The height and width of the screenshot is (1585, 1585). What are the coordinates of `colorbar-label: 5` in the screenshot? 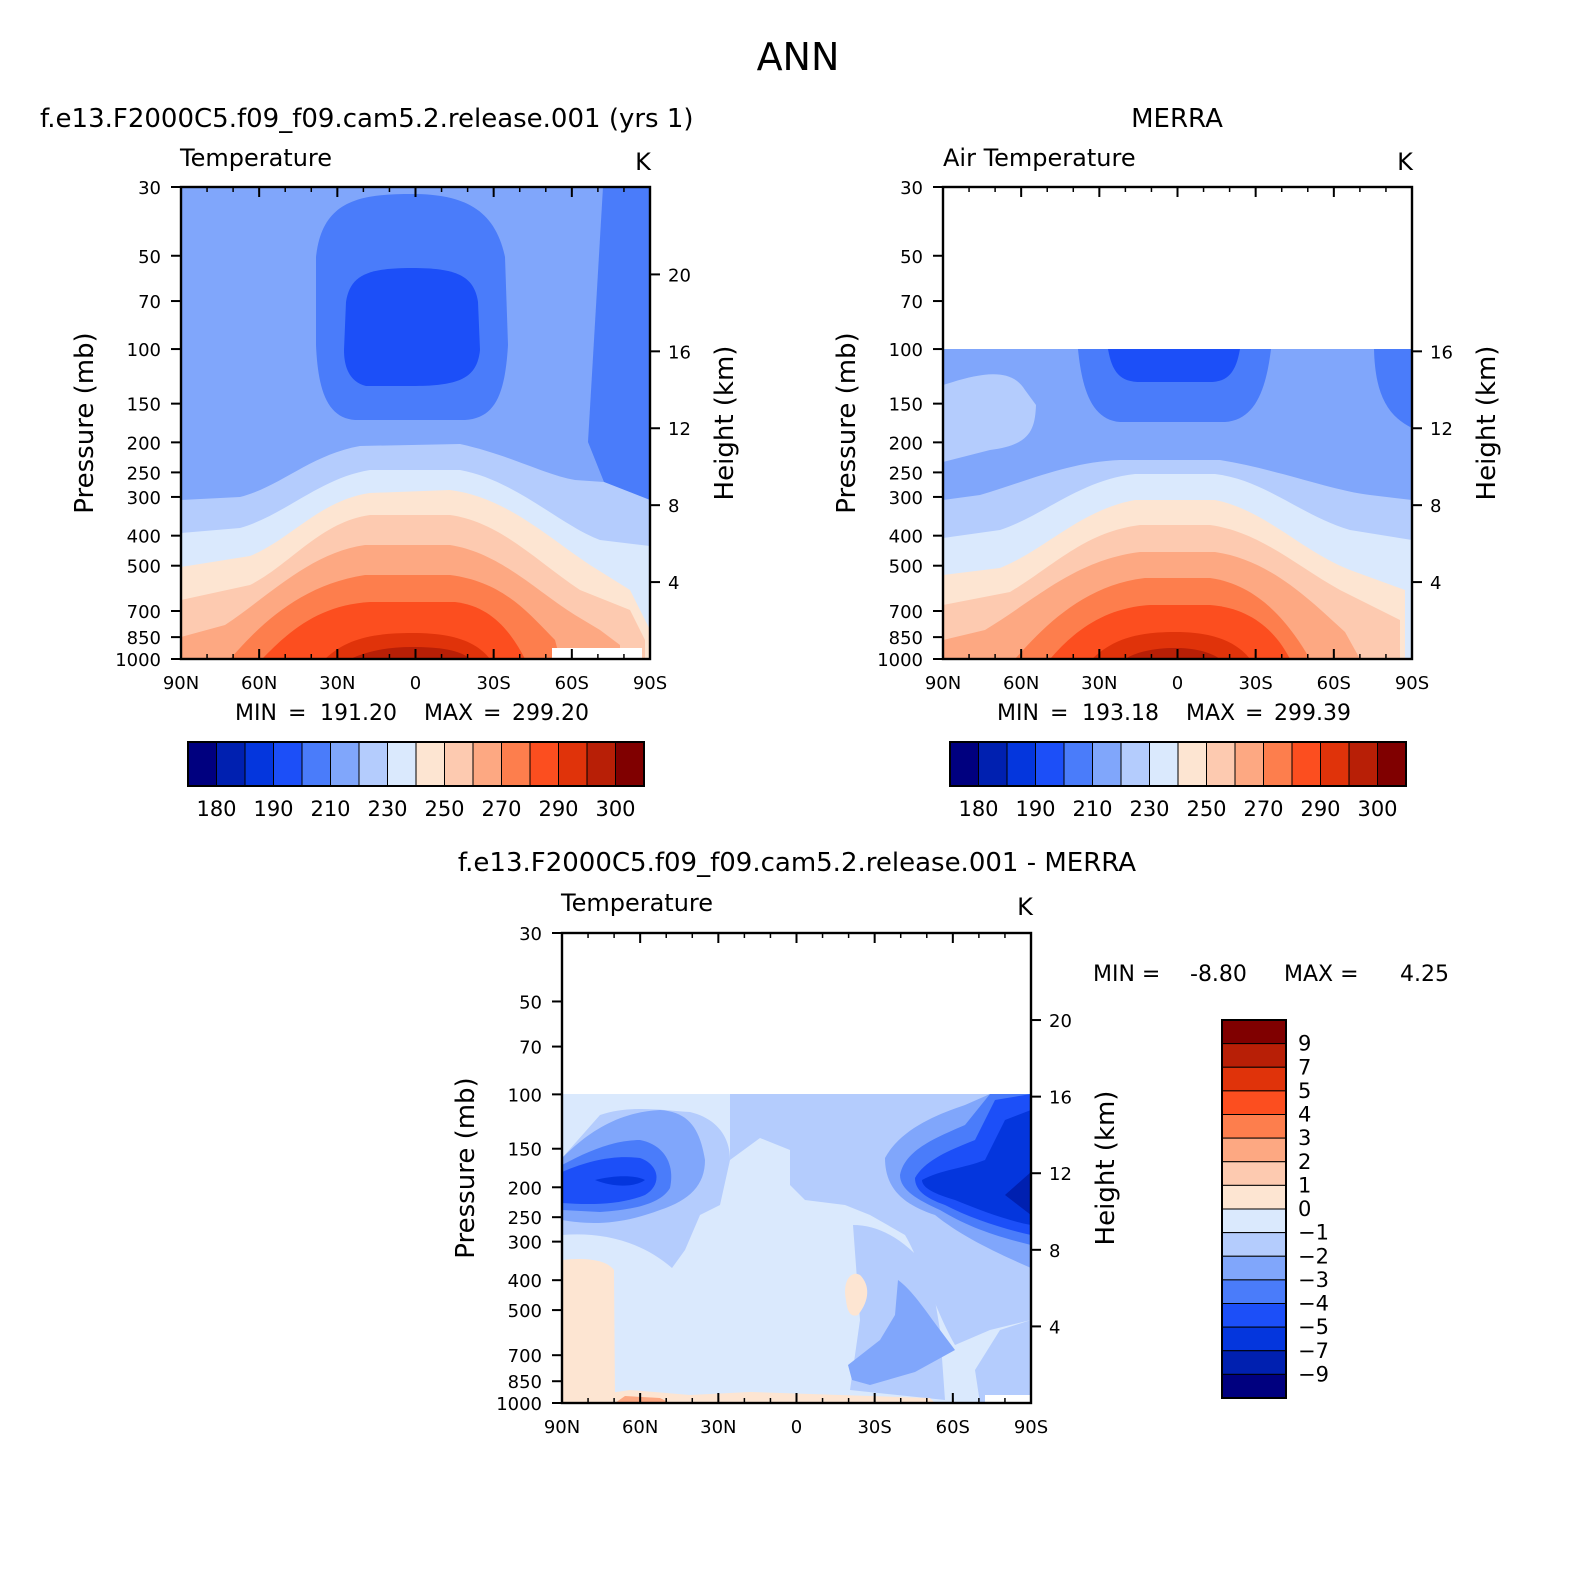 It's located at (1304, 1091).